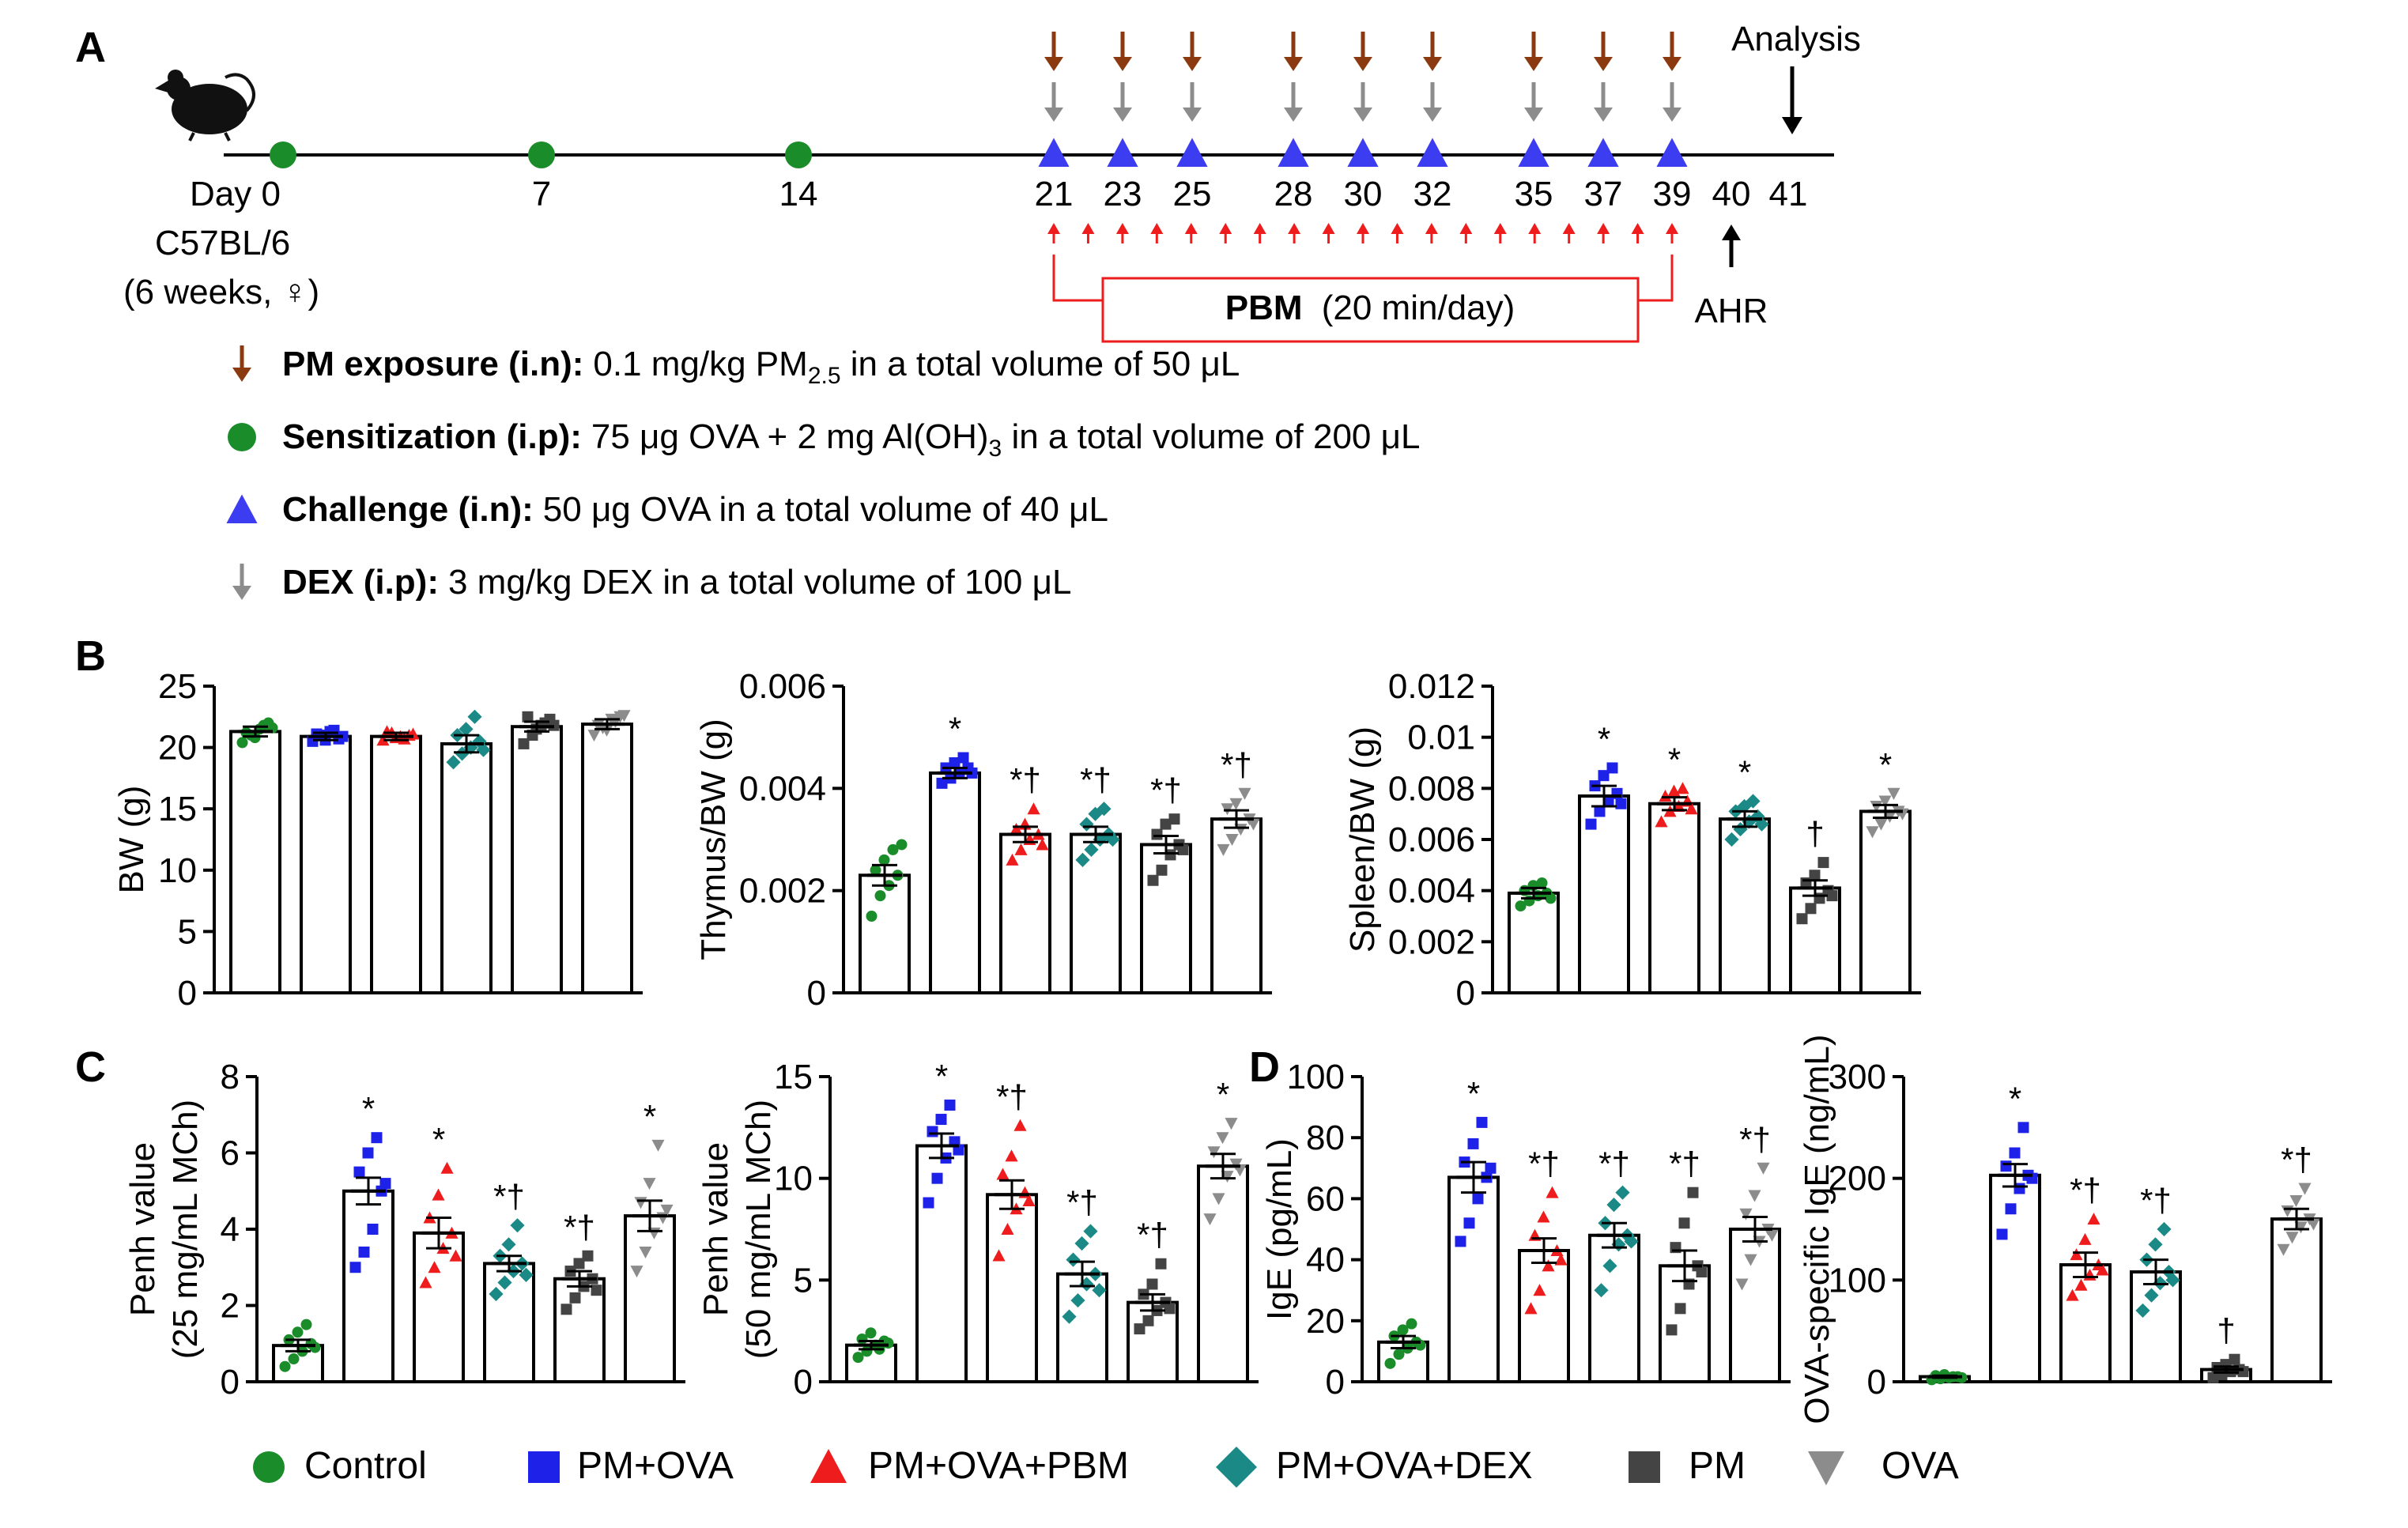 This screenshot has width=2408, height=1528. Describe the element at coordinates (1404, 1466) in the screenshot. I see `legend-label: PM+OVA+DEX` at that location.